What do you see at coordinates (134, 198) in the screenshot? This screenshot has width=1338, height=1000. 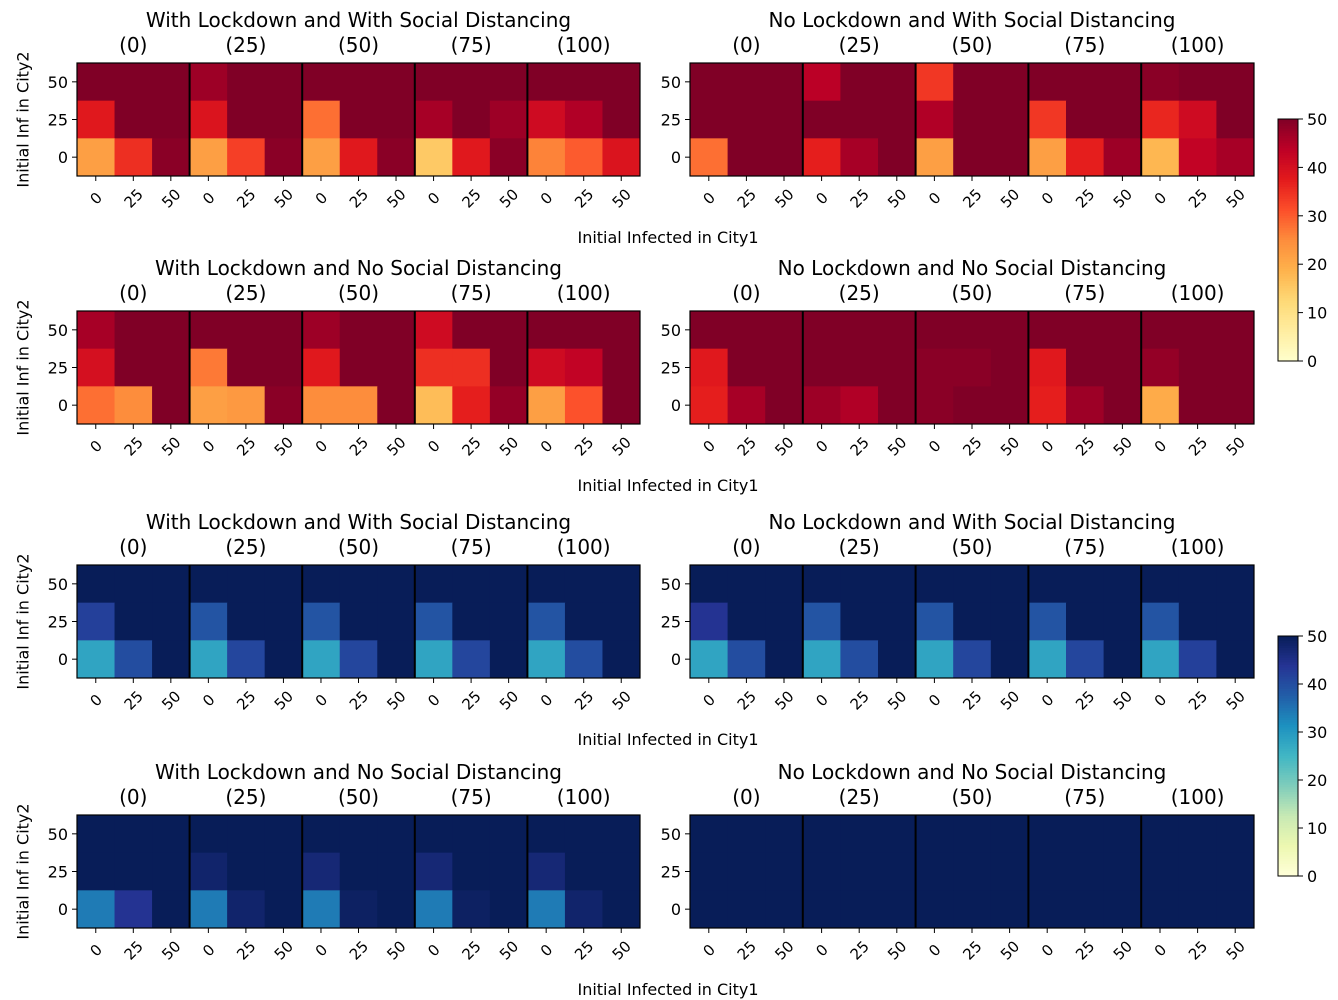 I see `x-tick-label: 25` at bounding box center [134, 198].